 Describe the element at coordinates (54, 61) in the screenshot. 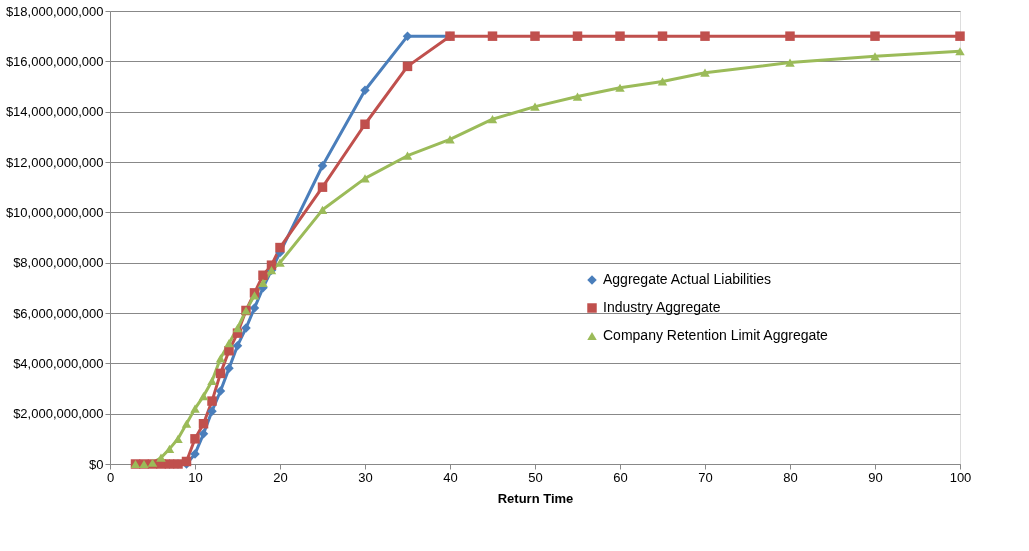

I see `y-tick-label: $16,000,000,000` at that location.